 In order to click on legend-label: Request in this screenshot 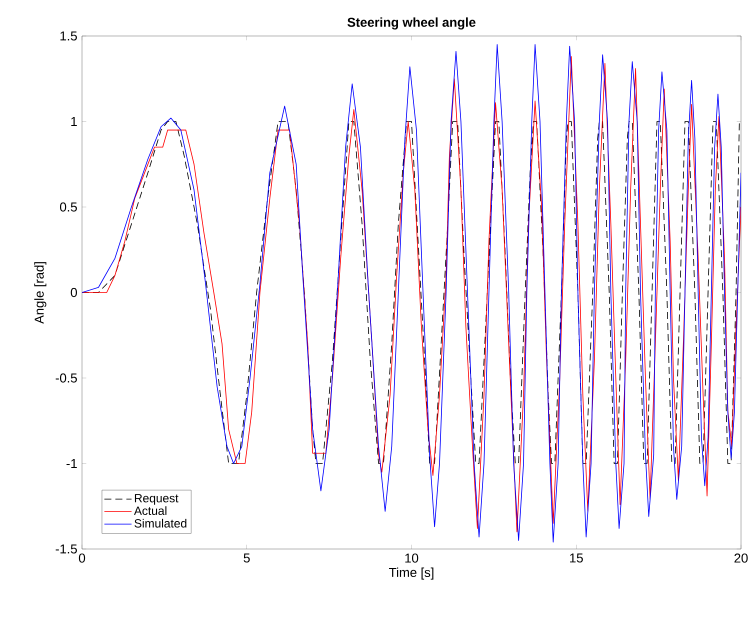, I will do `click(156, 499)`.